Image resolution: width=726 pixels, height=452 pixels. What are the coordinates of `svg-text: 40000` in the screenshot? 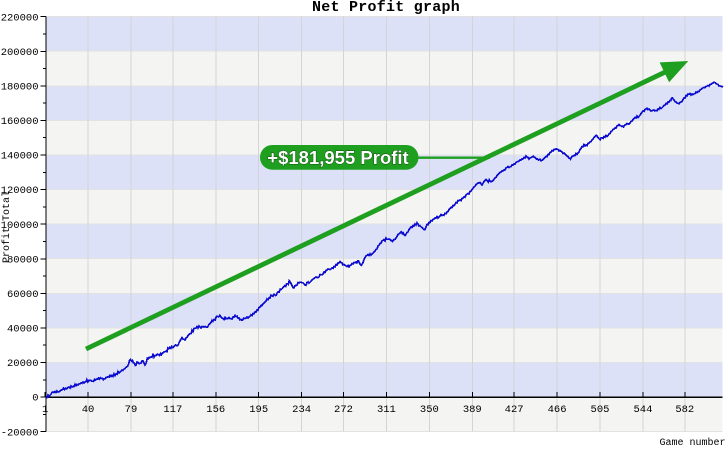 It's located at (23, 330).